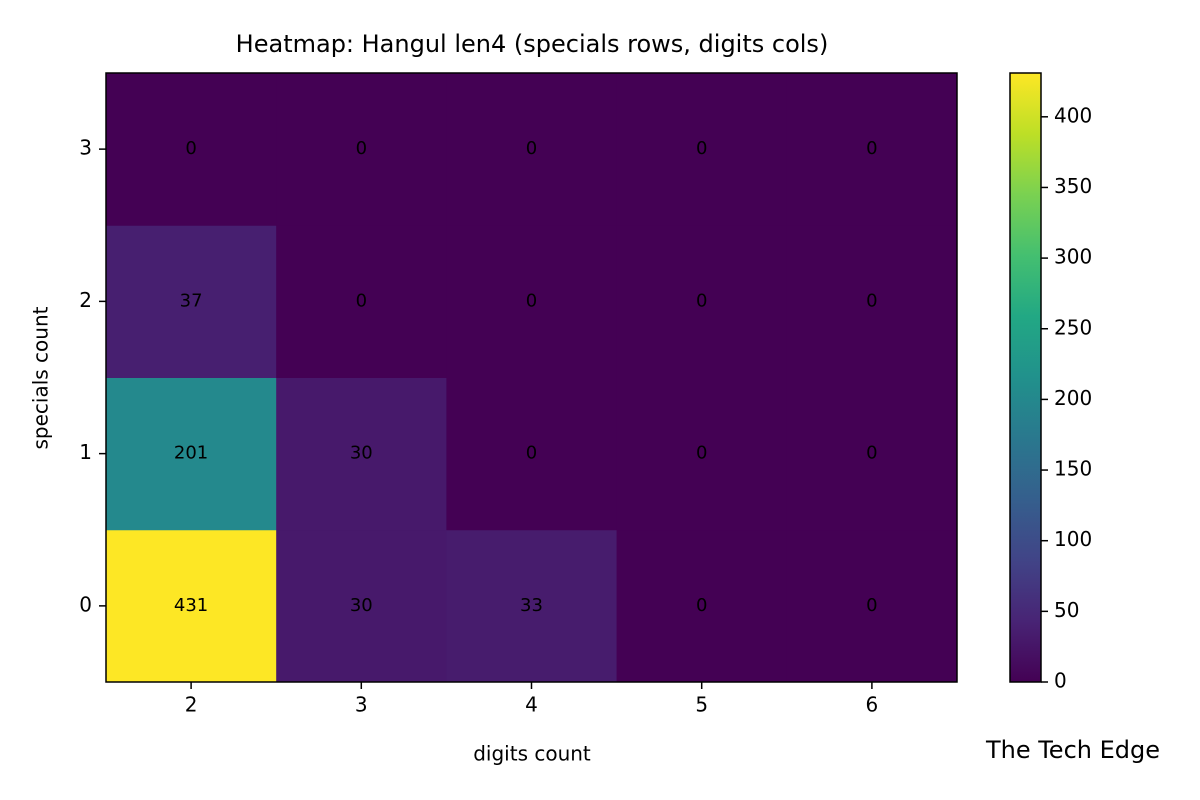 The image size is (1200, 800). What do you see at coordinates (532, 754) in the screenshot?
I see `x-axis-label: digits count` at bounding box center [532, 754].